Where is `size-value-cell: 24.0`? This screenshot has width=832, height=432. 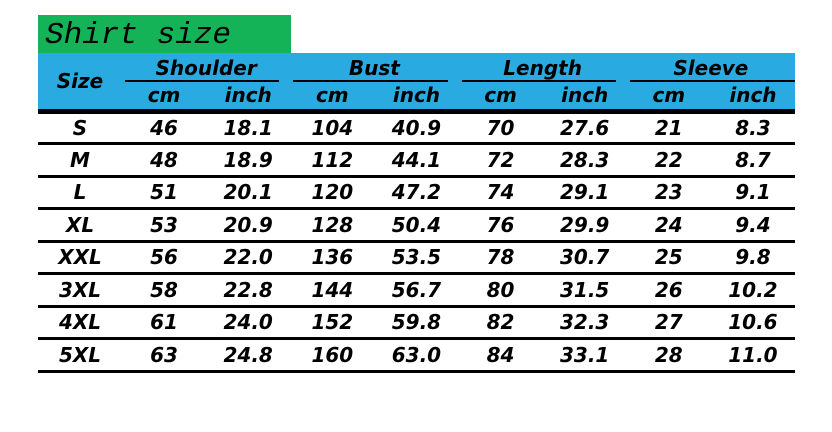
size-value-cell: 24.0 is located at coordinates (248, 323).